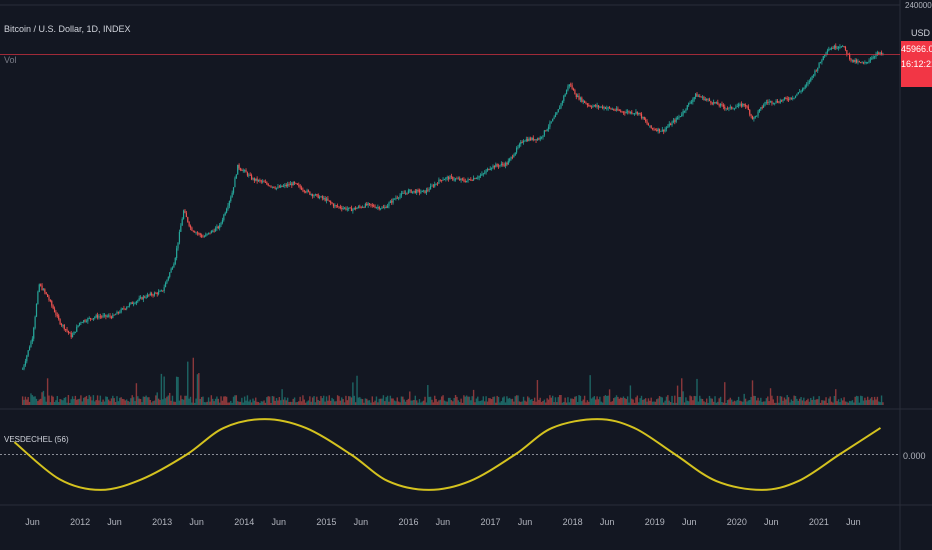  Describe the element at coordinates (573, 522) in the screenshot. I see `time-tick-13: 2018` at that location.